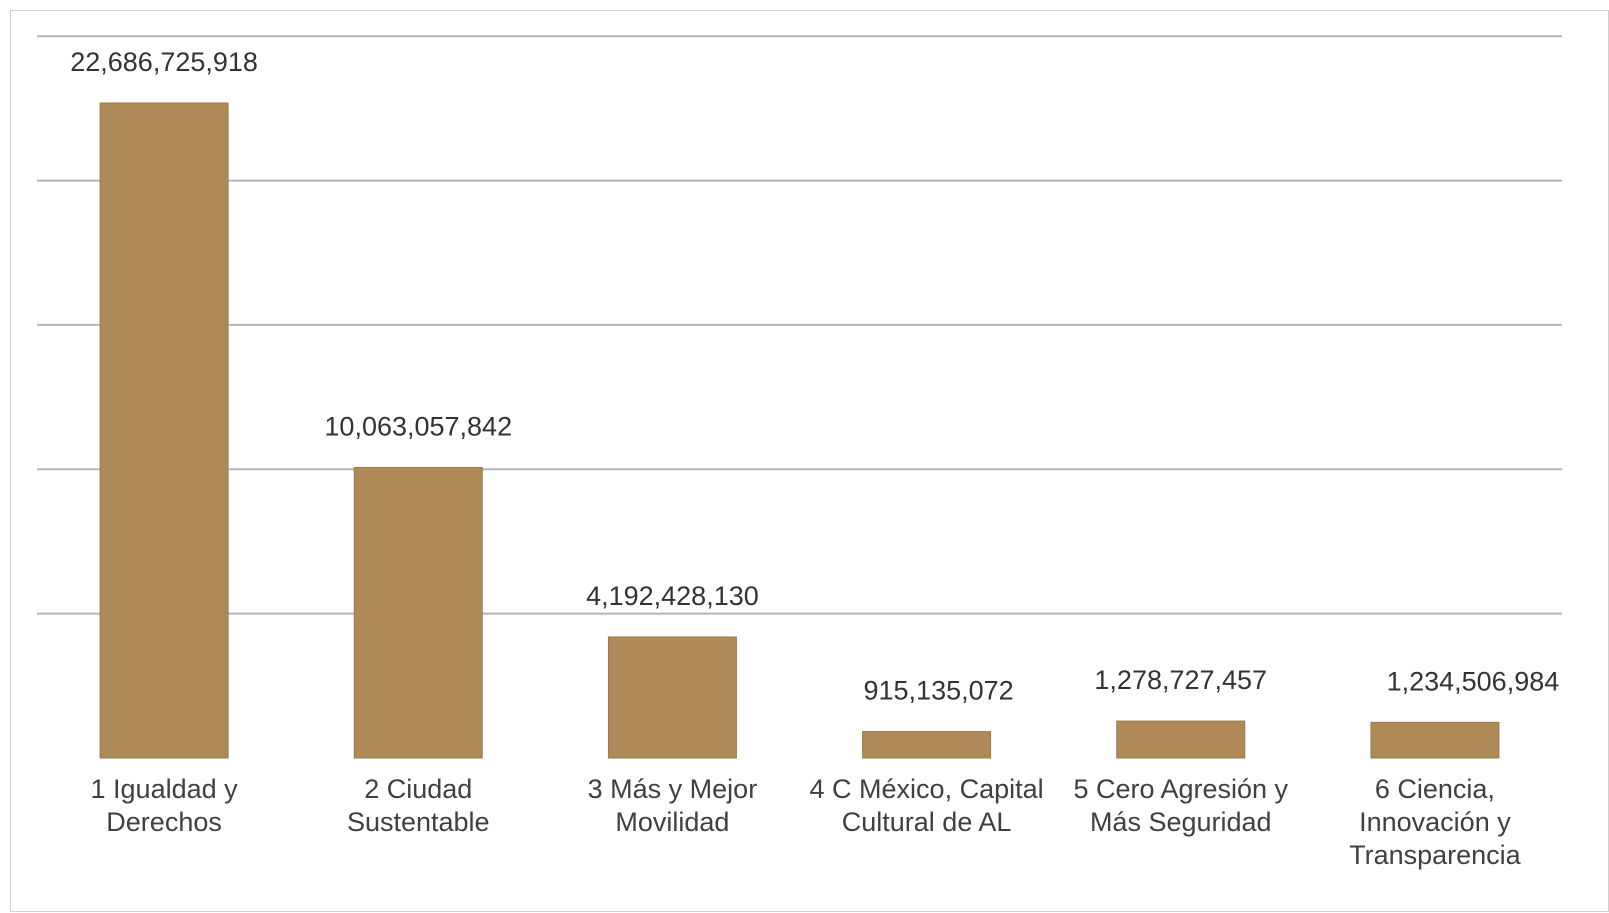 The image size is (1609, 913). Describe the element at coordinates (165, 789) in the screenshot. I see `category-label-line: 1 Igualdad y` at that location.